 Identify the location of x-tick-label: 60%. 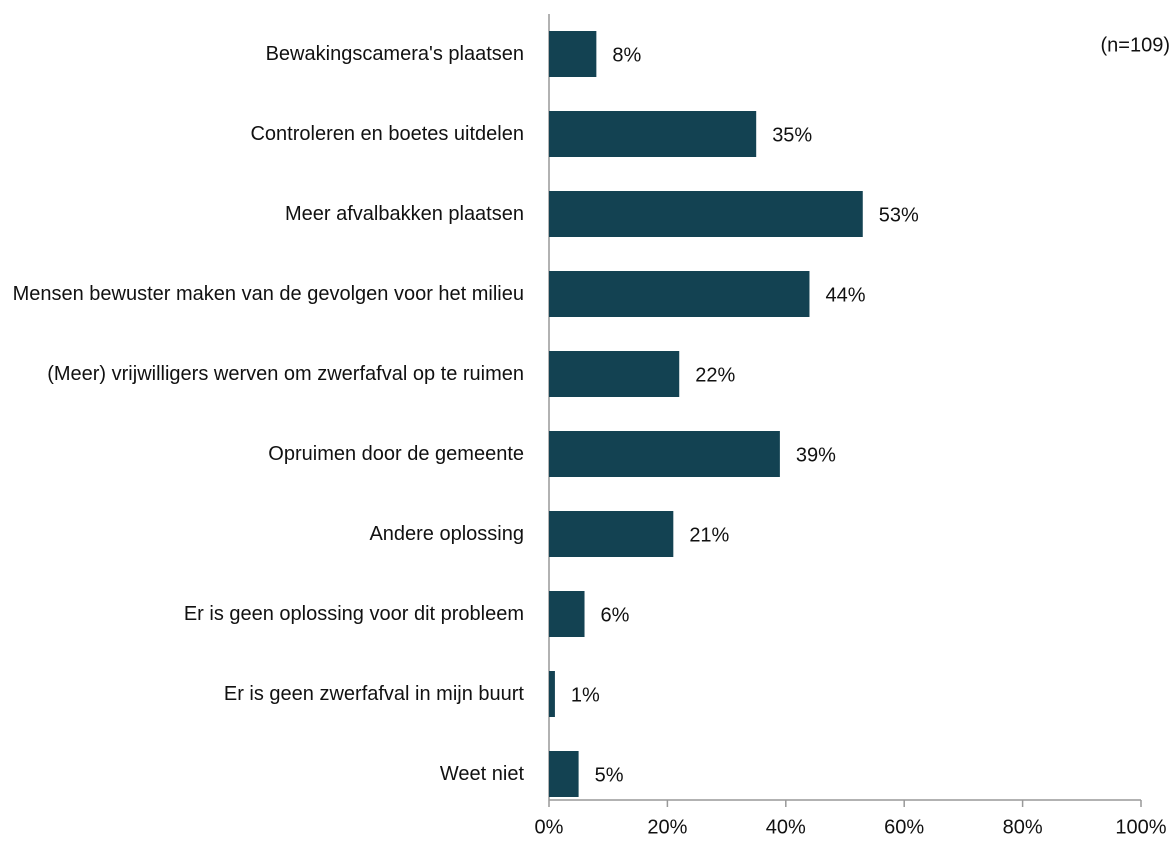
(904, 827).